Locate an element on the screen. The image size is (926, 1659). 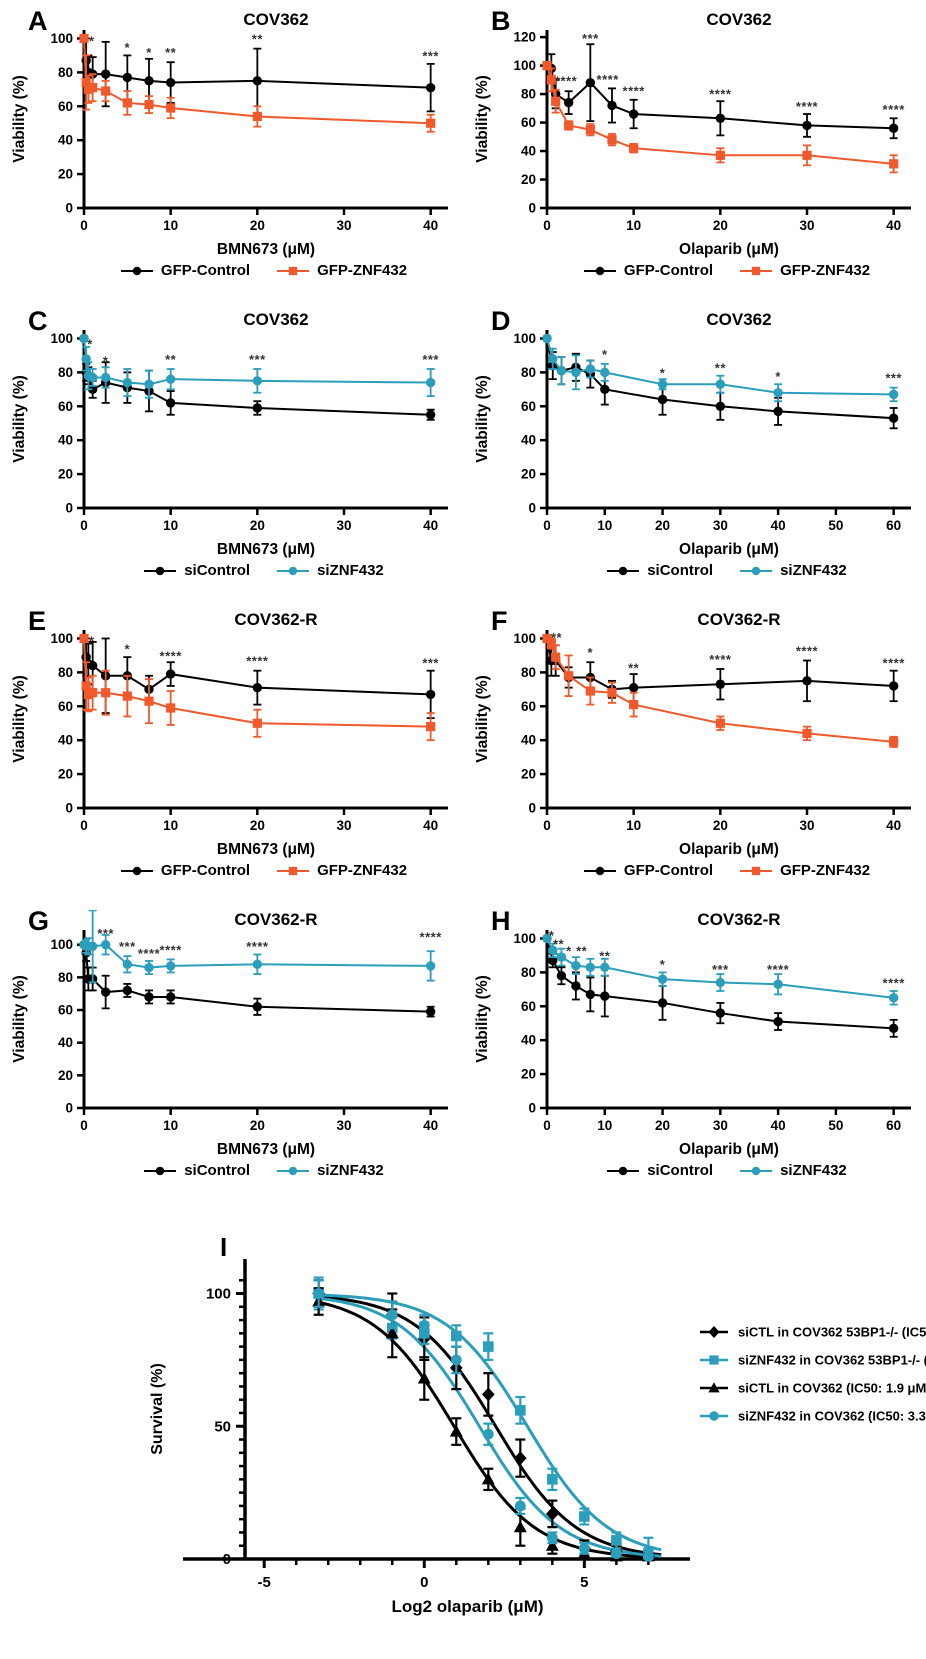
legend-D: siControl siZNF432 is located at coordinates (694, 570).